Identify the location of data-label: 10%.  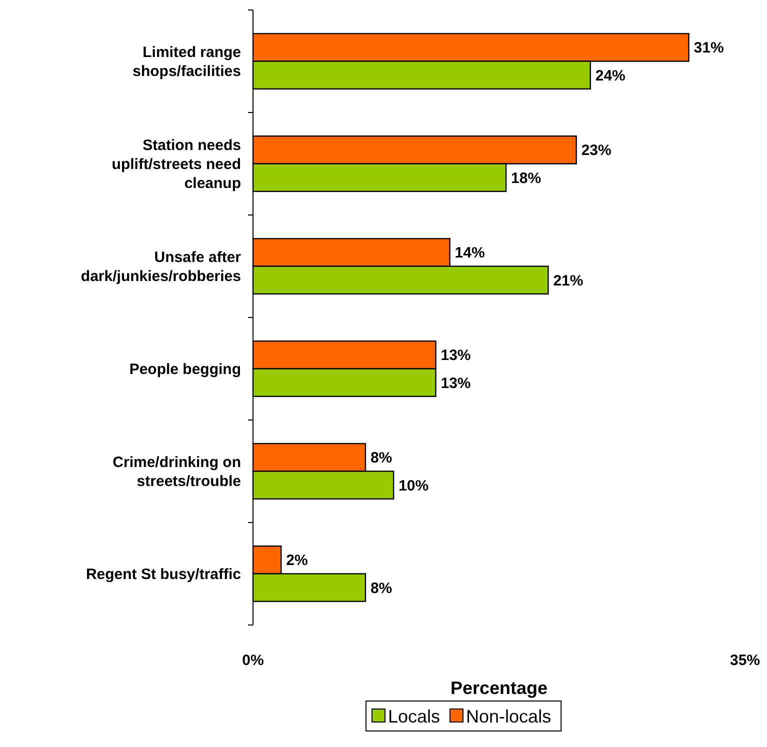
(413, 485).